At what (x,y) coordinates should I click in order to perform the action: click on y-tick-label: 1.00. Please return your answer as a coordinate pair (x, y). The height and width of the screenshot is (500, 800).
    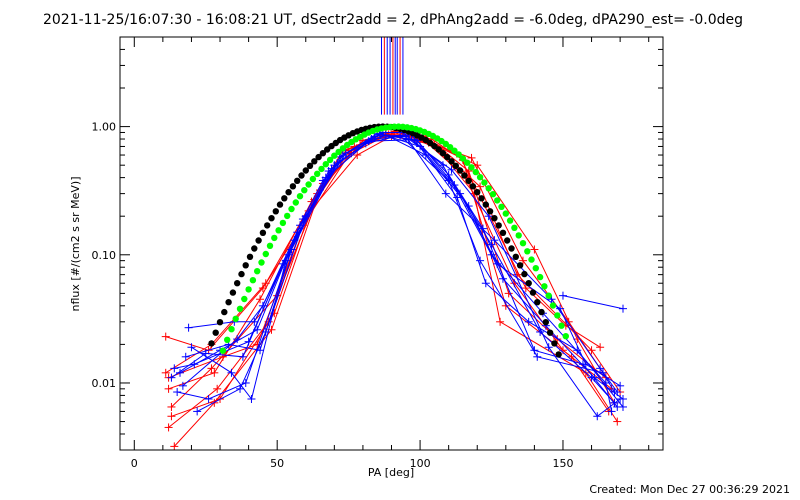
    Looking at the image, I should click on (104, 127).